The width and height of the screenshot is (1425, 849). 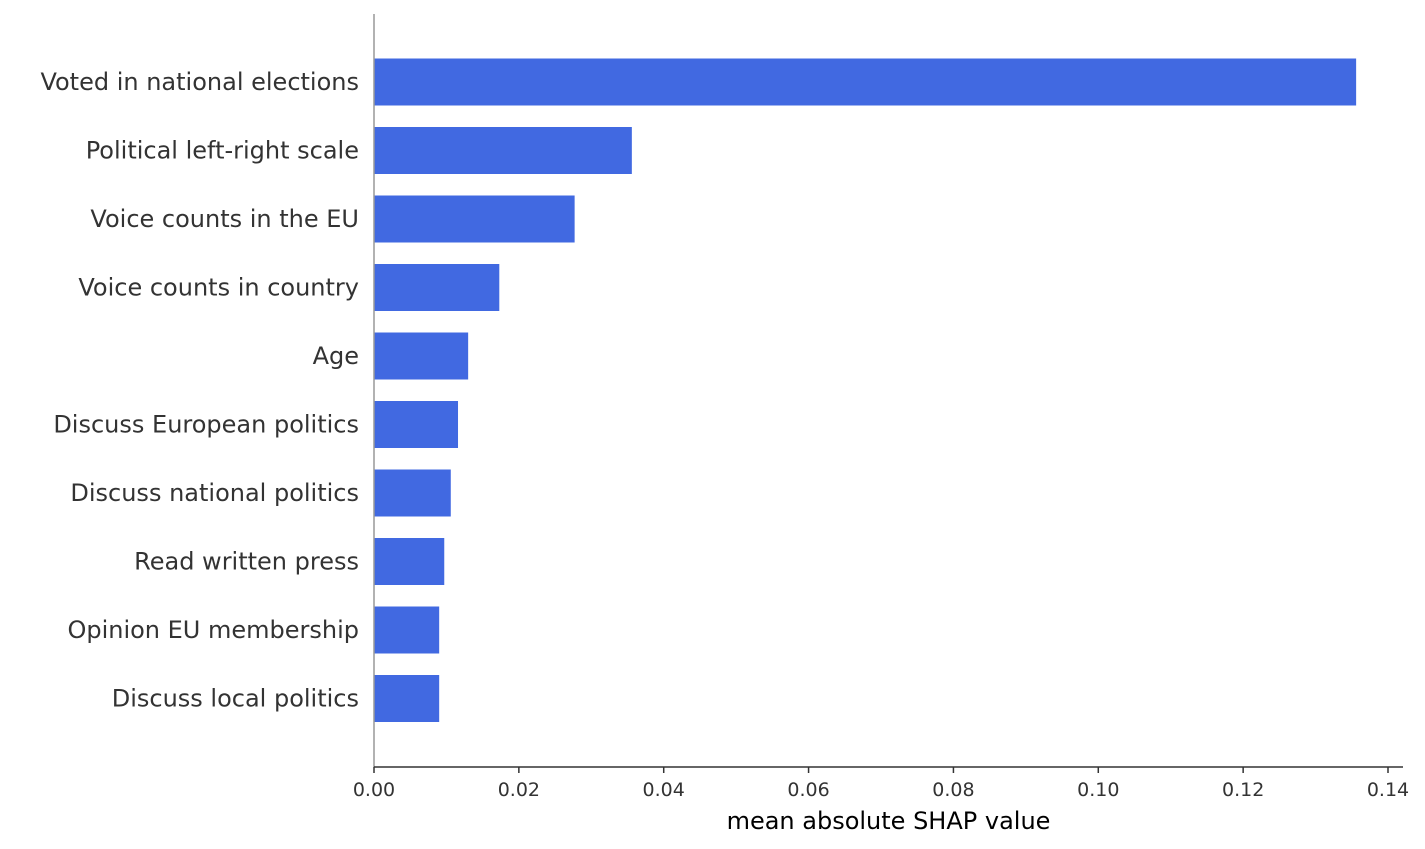 I want to click on x-ticks: 0.00 0.02 0.04 0.06 0.08 0.10 0.12 0.14, so click(x=881, y=784).